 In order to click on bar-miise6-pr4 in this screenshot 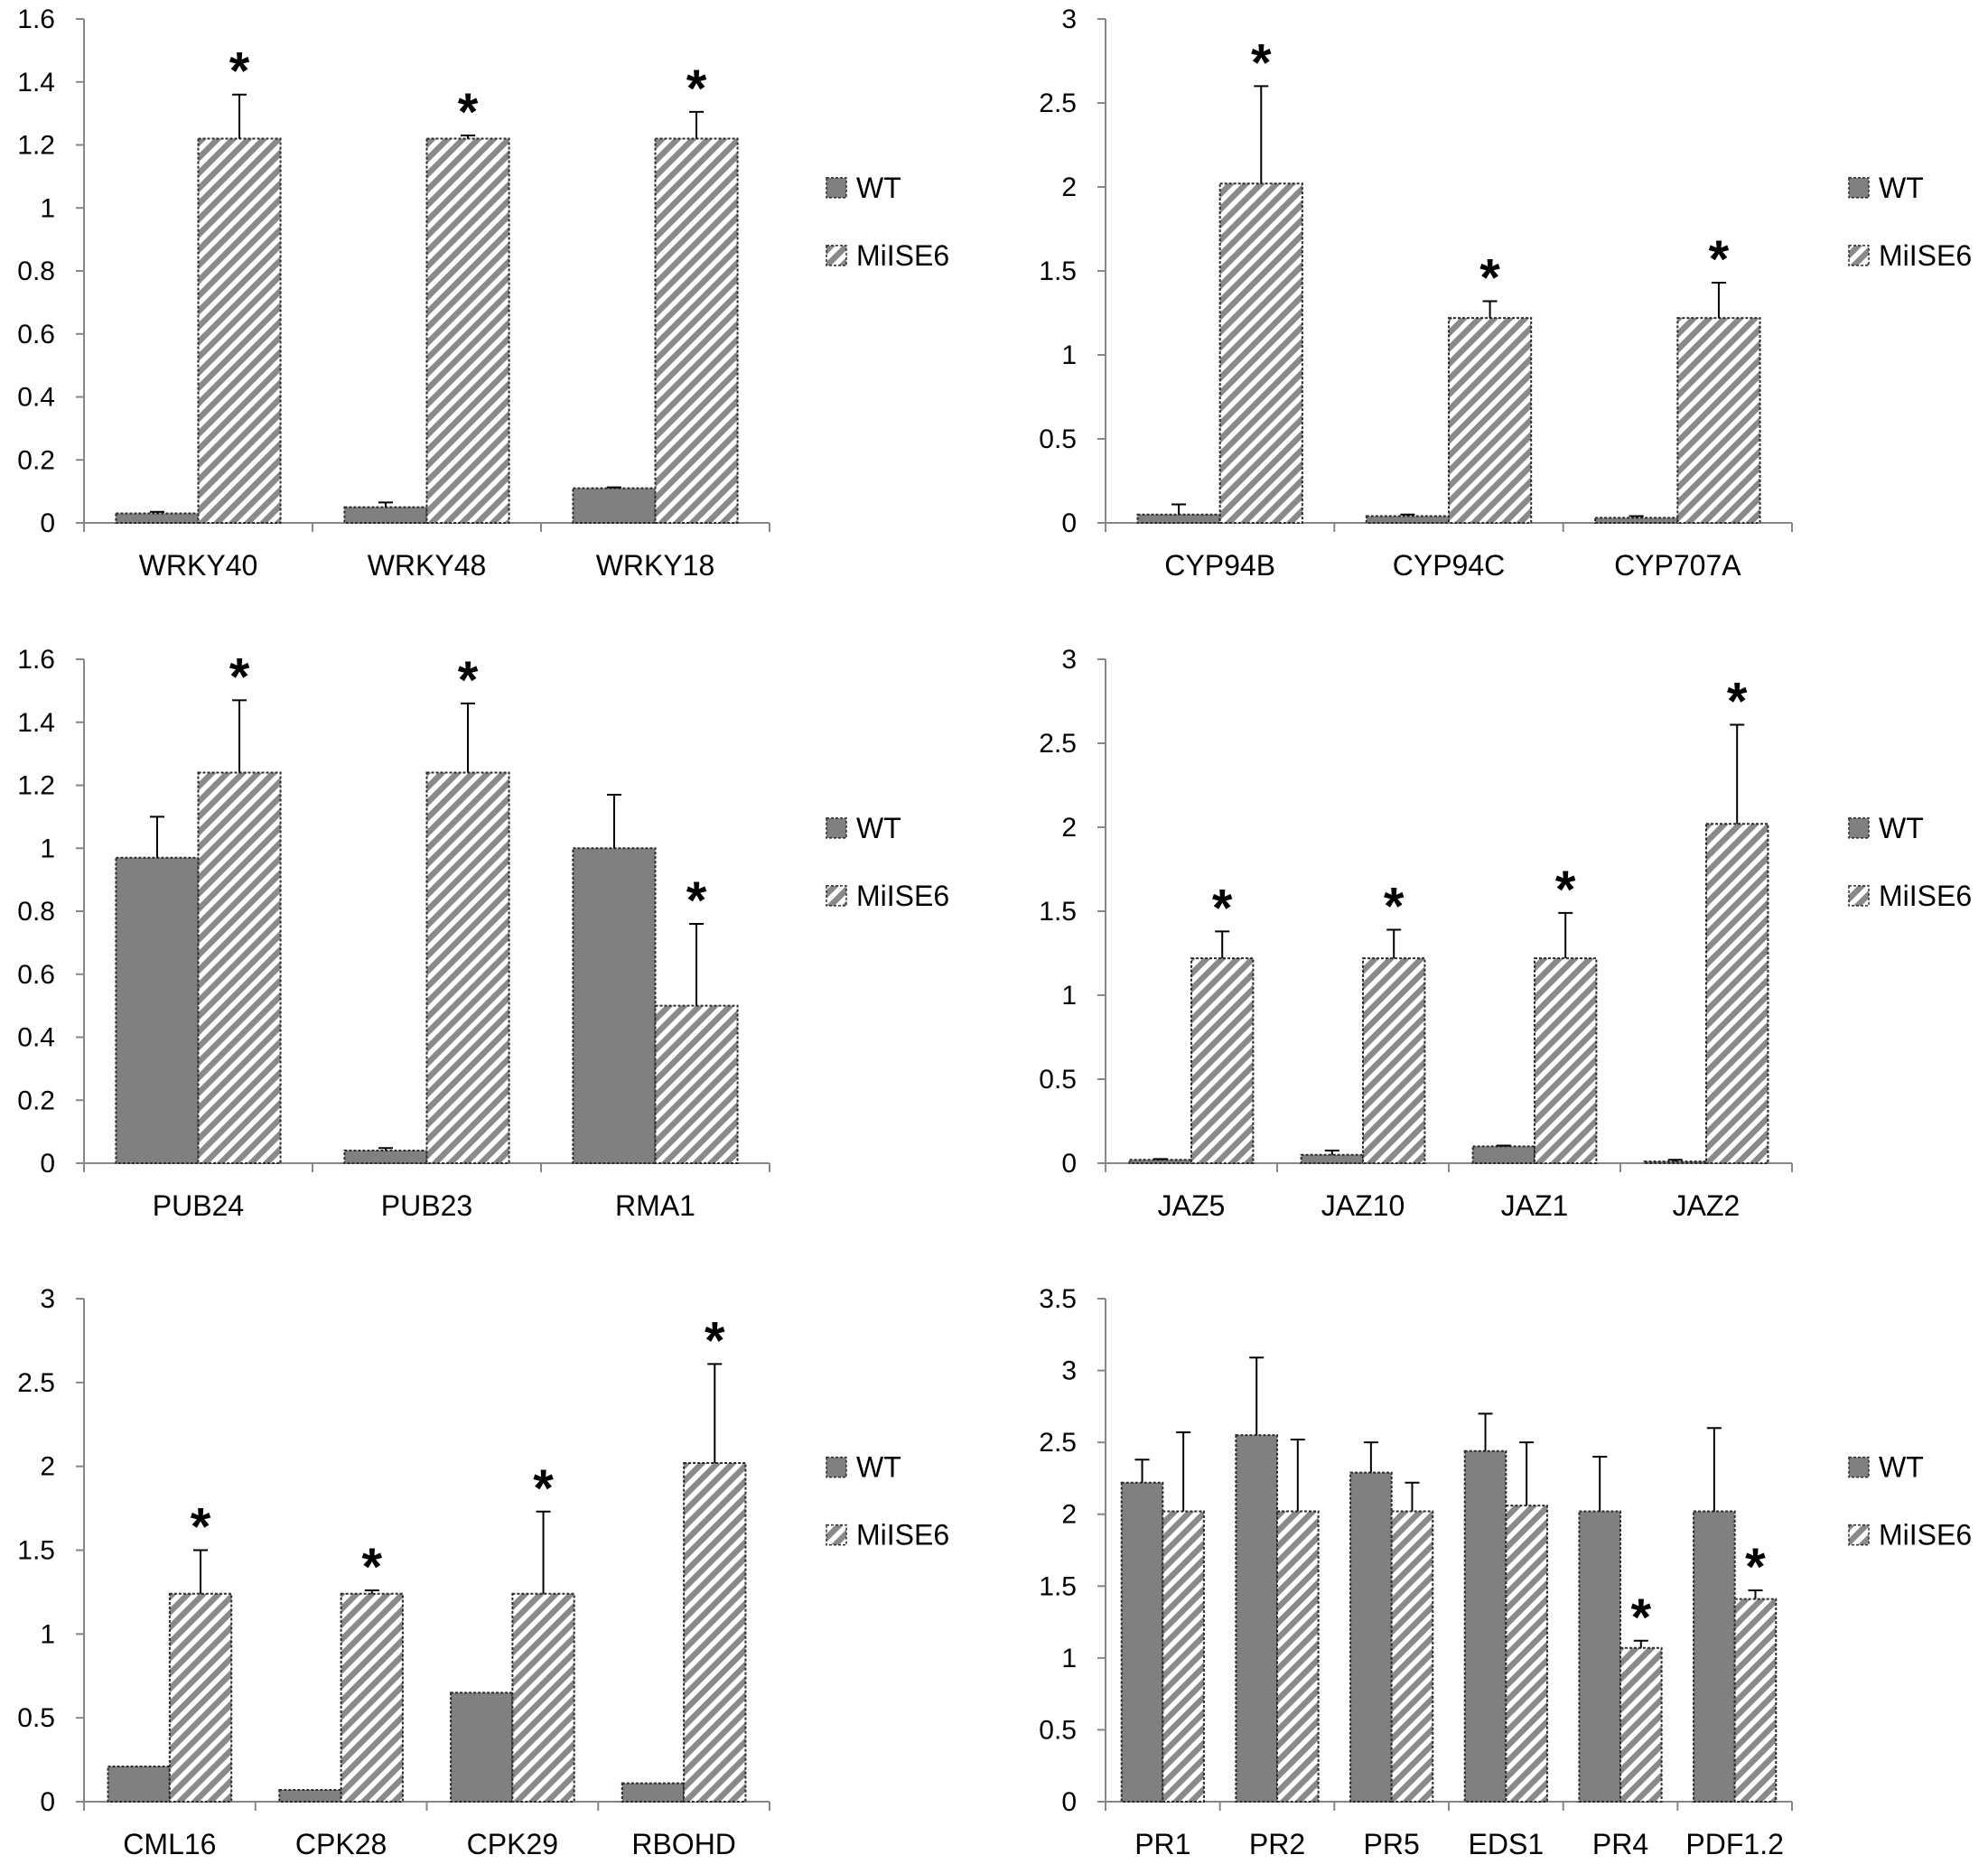, I will do `click(1641, 1724)`.